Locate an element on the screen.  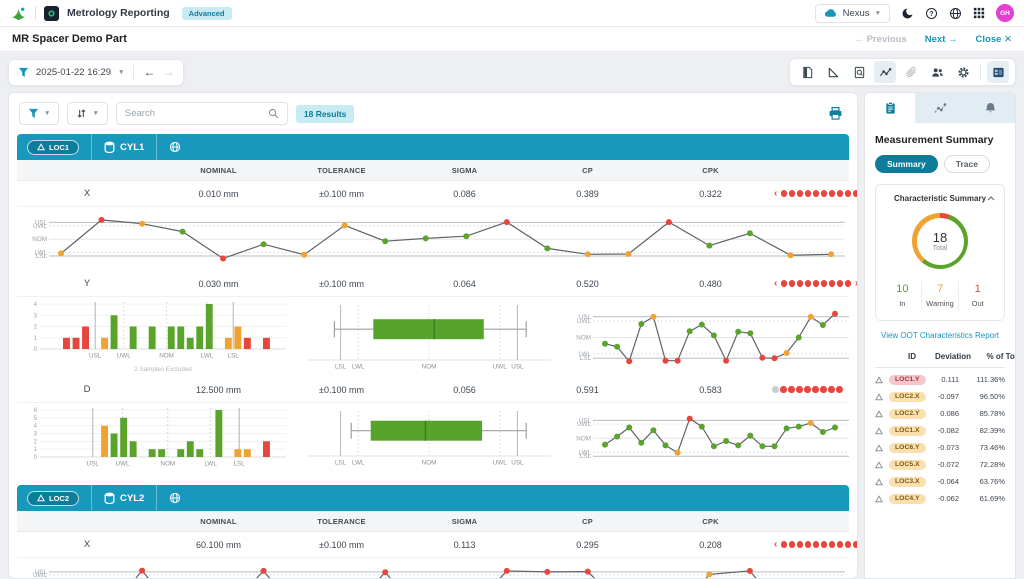
stat-value: 10 is located at coordinates (902, 289).